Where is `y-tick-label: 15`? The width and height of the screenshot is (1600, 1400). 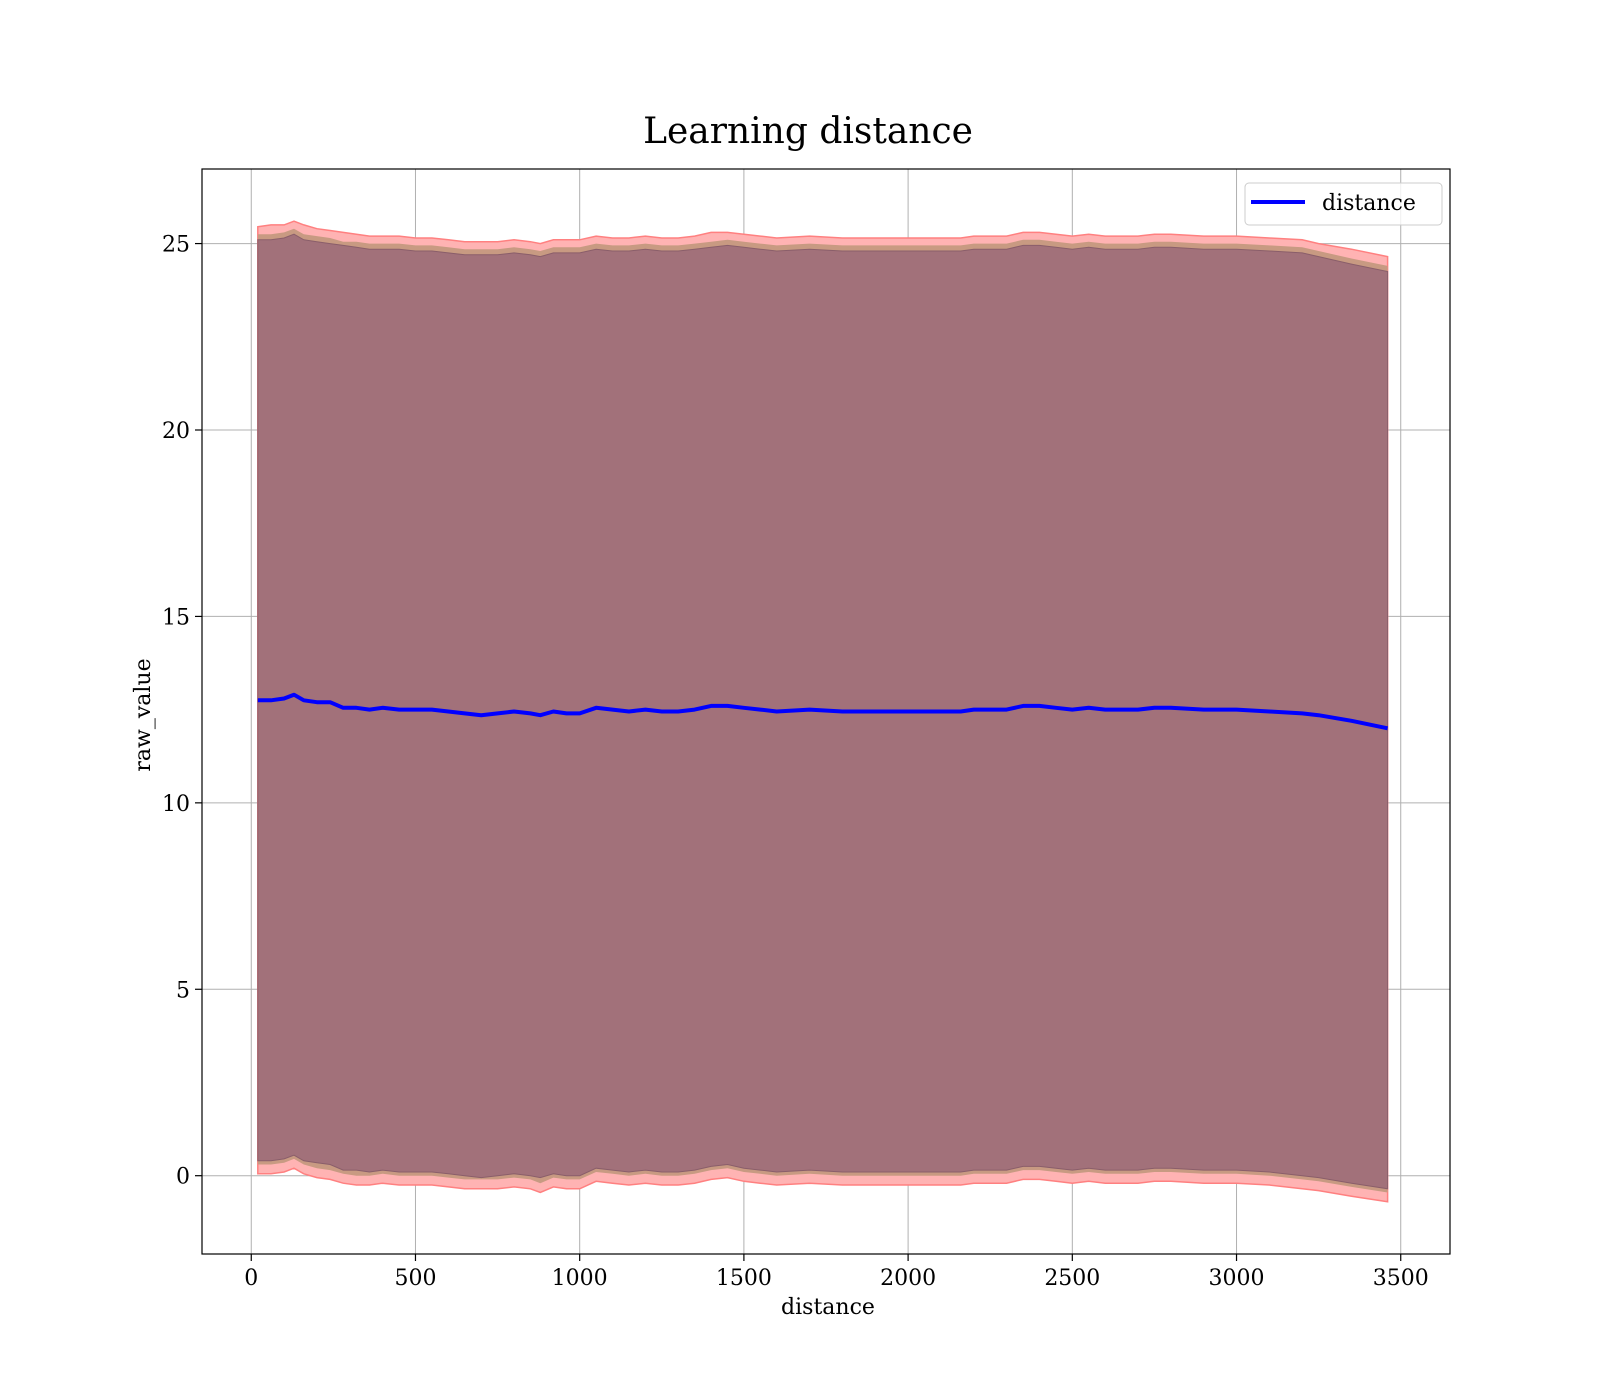 y-tick-label: 15 is located at coordinates (176, 617).